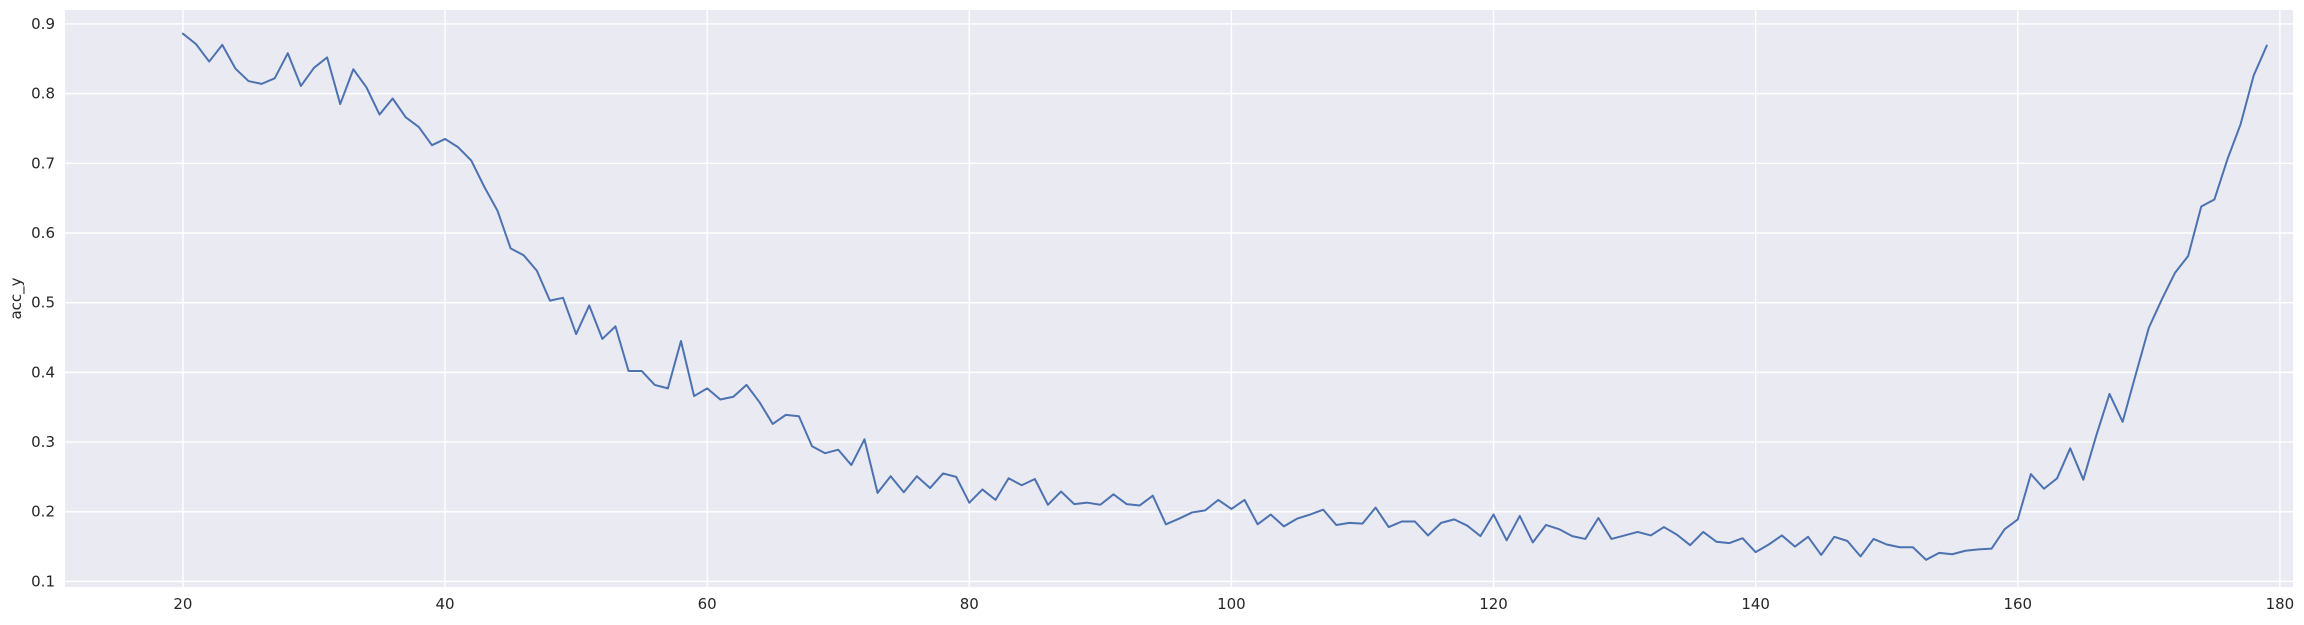 The width and height of the screenshot is (2304, 625). Describe the element at coordinates (1493, 604) in the screenshot. I see `x-tick-label: 120` at that location.